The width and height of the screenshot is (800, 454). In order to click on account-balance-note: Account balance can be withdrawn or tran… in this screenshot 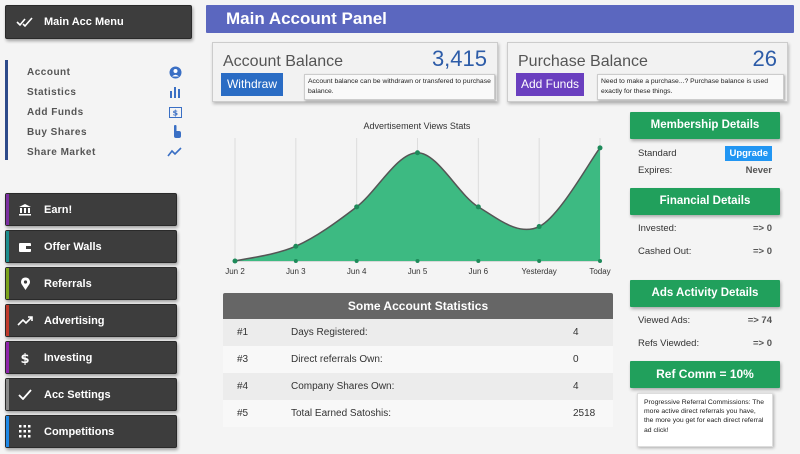, I will do `click(399, 87)`.